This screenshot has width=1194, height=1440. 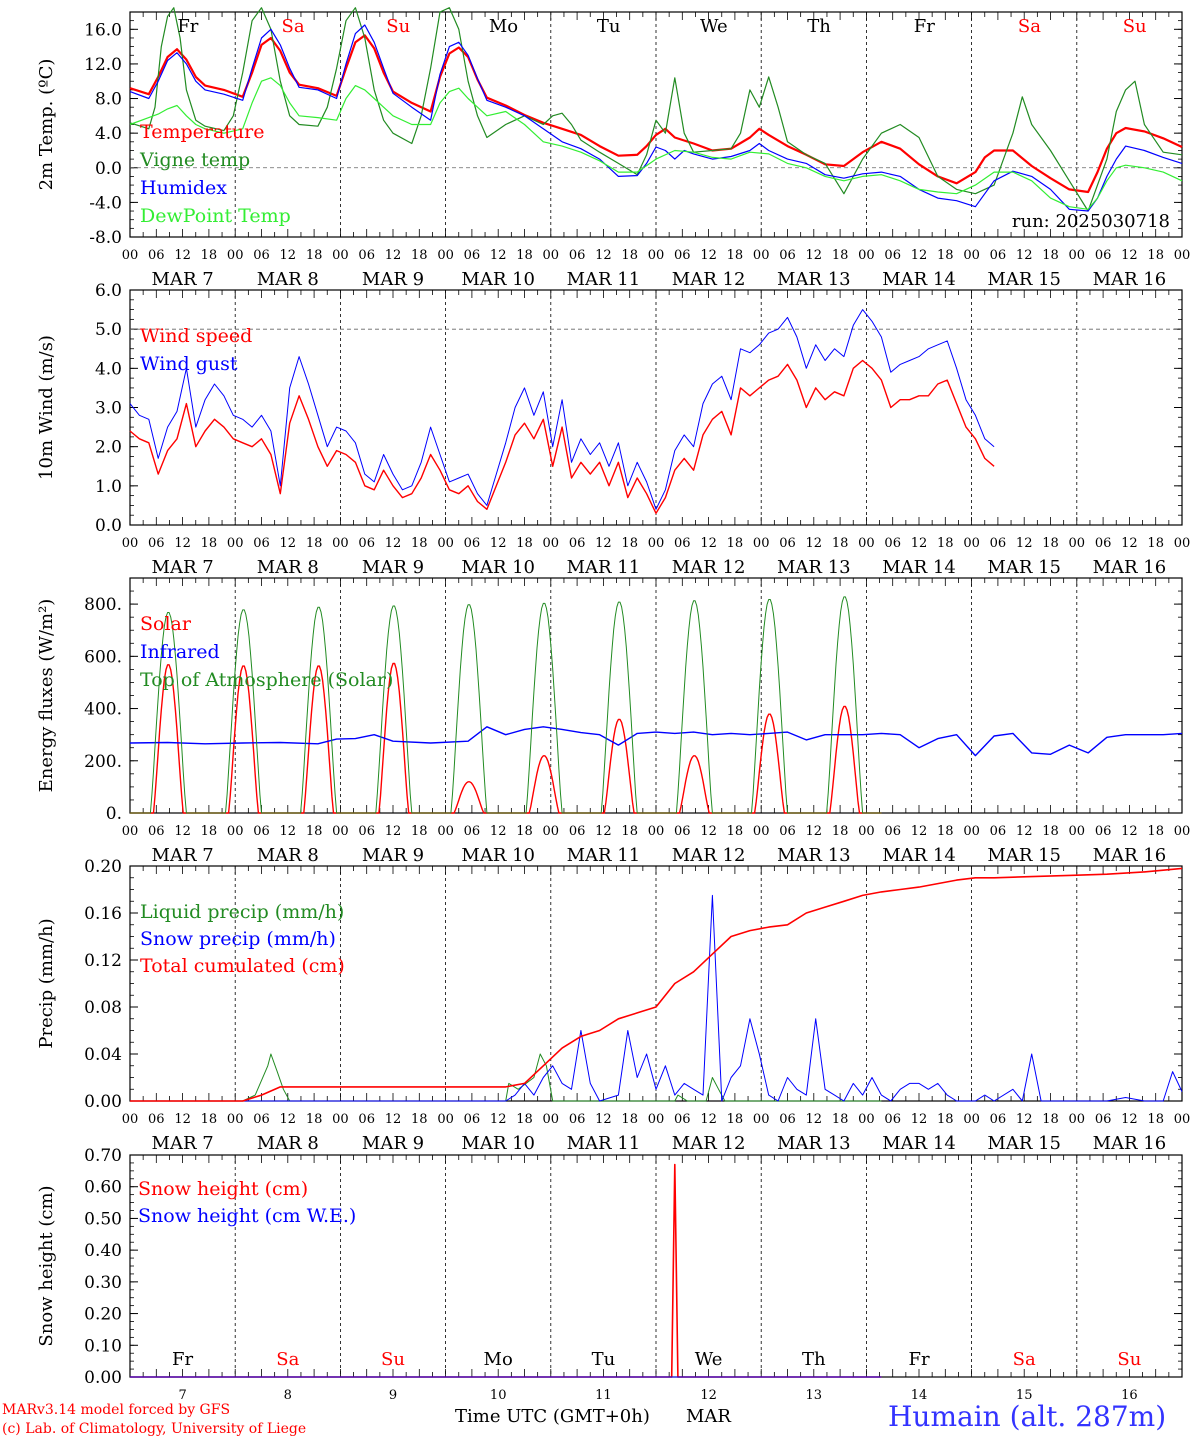 What do you see at coordinates (103, 710) in the screenshot?
I see `y-tick-label: 400.` at bounding box center [103, 710].